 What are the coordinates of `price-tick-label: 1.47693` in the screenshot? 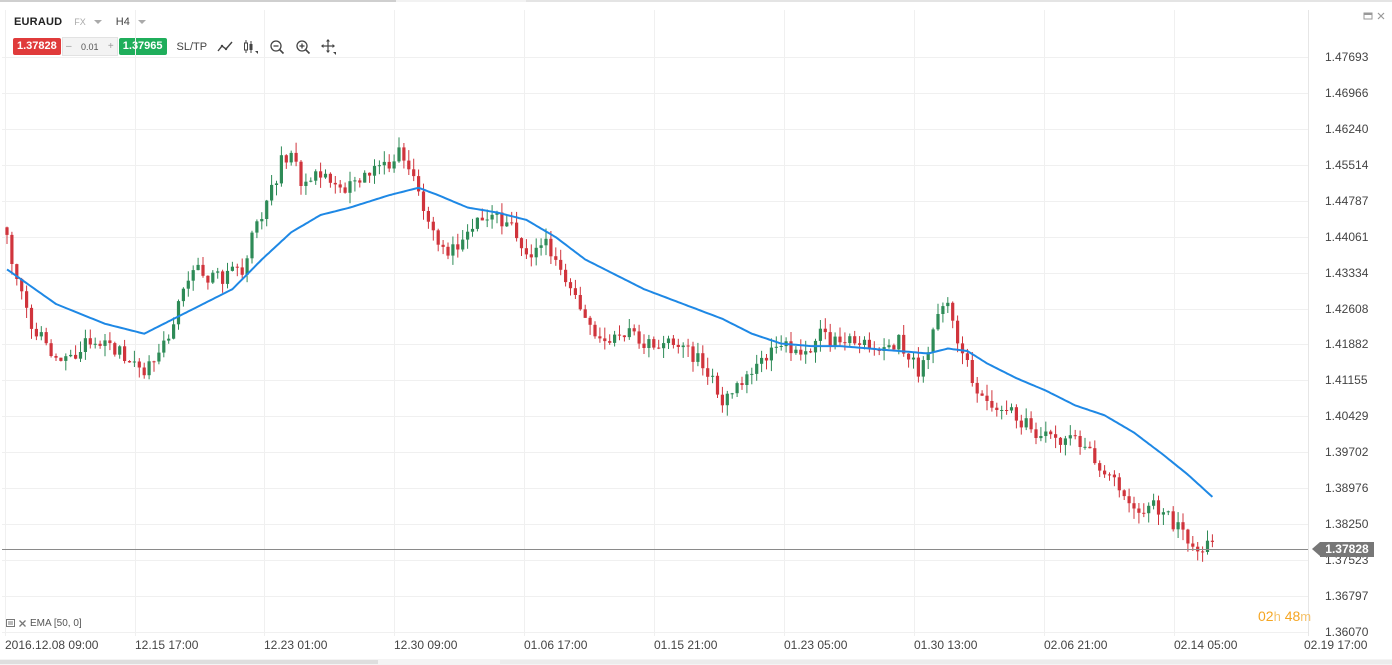 It's located at (1347, 57).